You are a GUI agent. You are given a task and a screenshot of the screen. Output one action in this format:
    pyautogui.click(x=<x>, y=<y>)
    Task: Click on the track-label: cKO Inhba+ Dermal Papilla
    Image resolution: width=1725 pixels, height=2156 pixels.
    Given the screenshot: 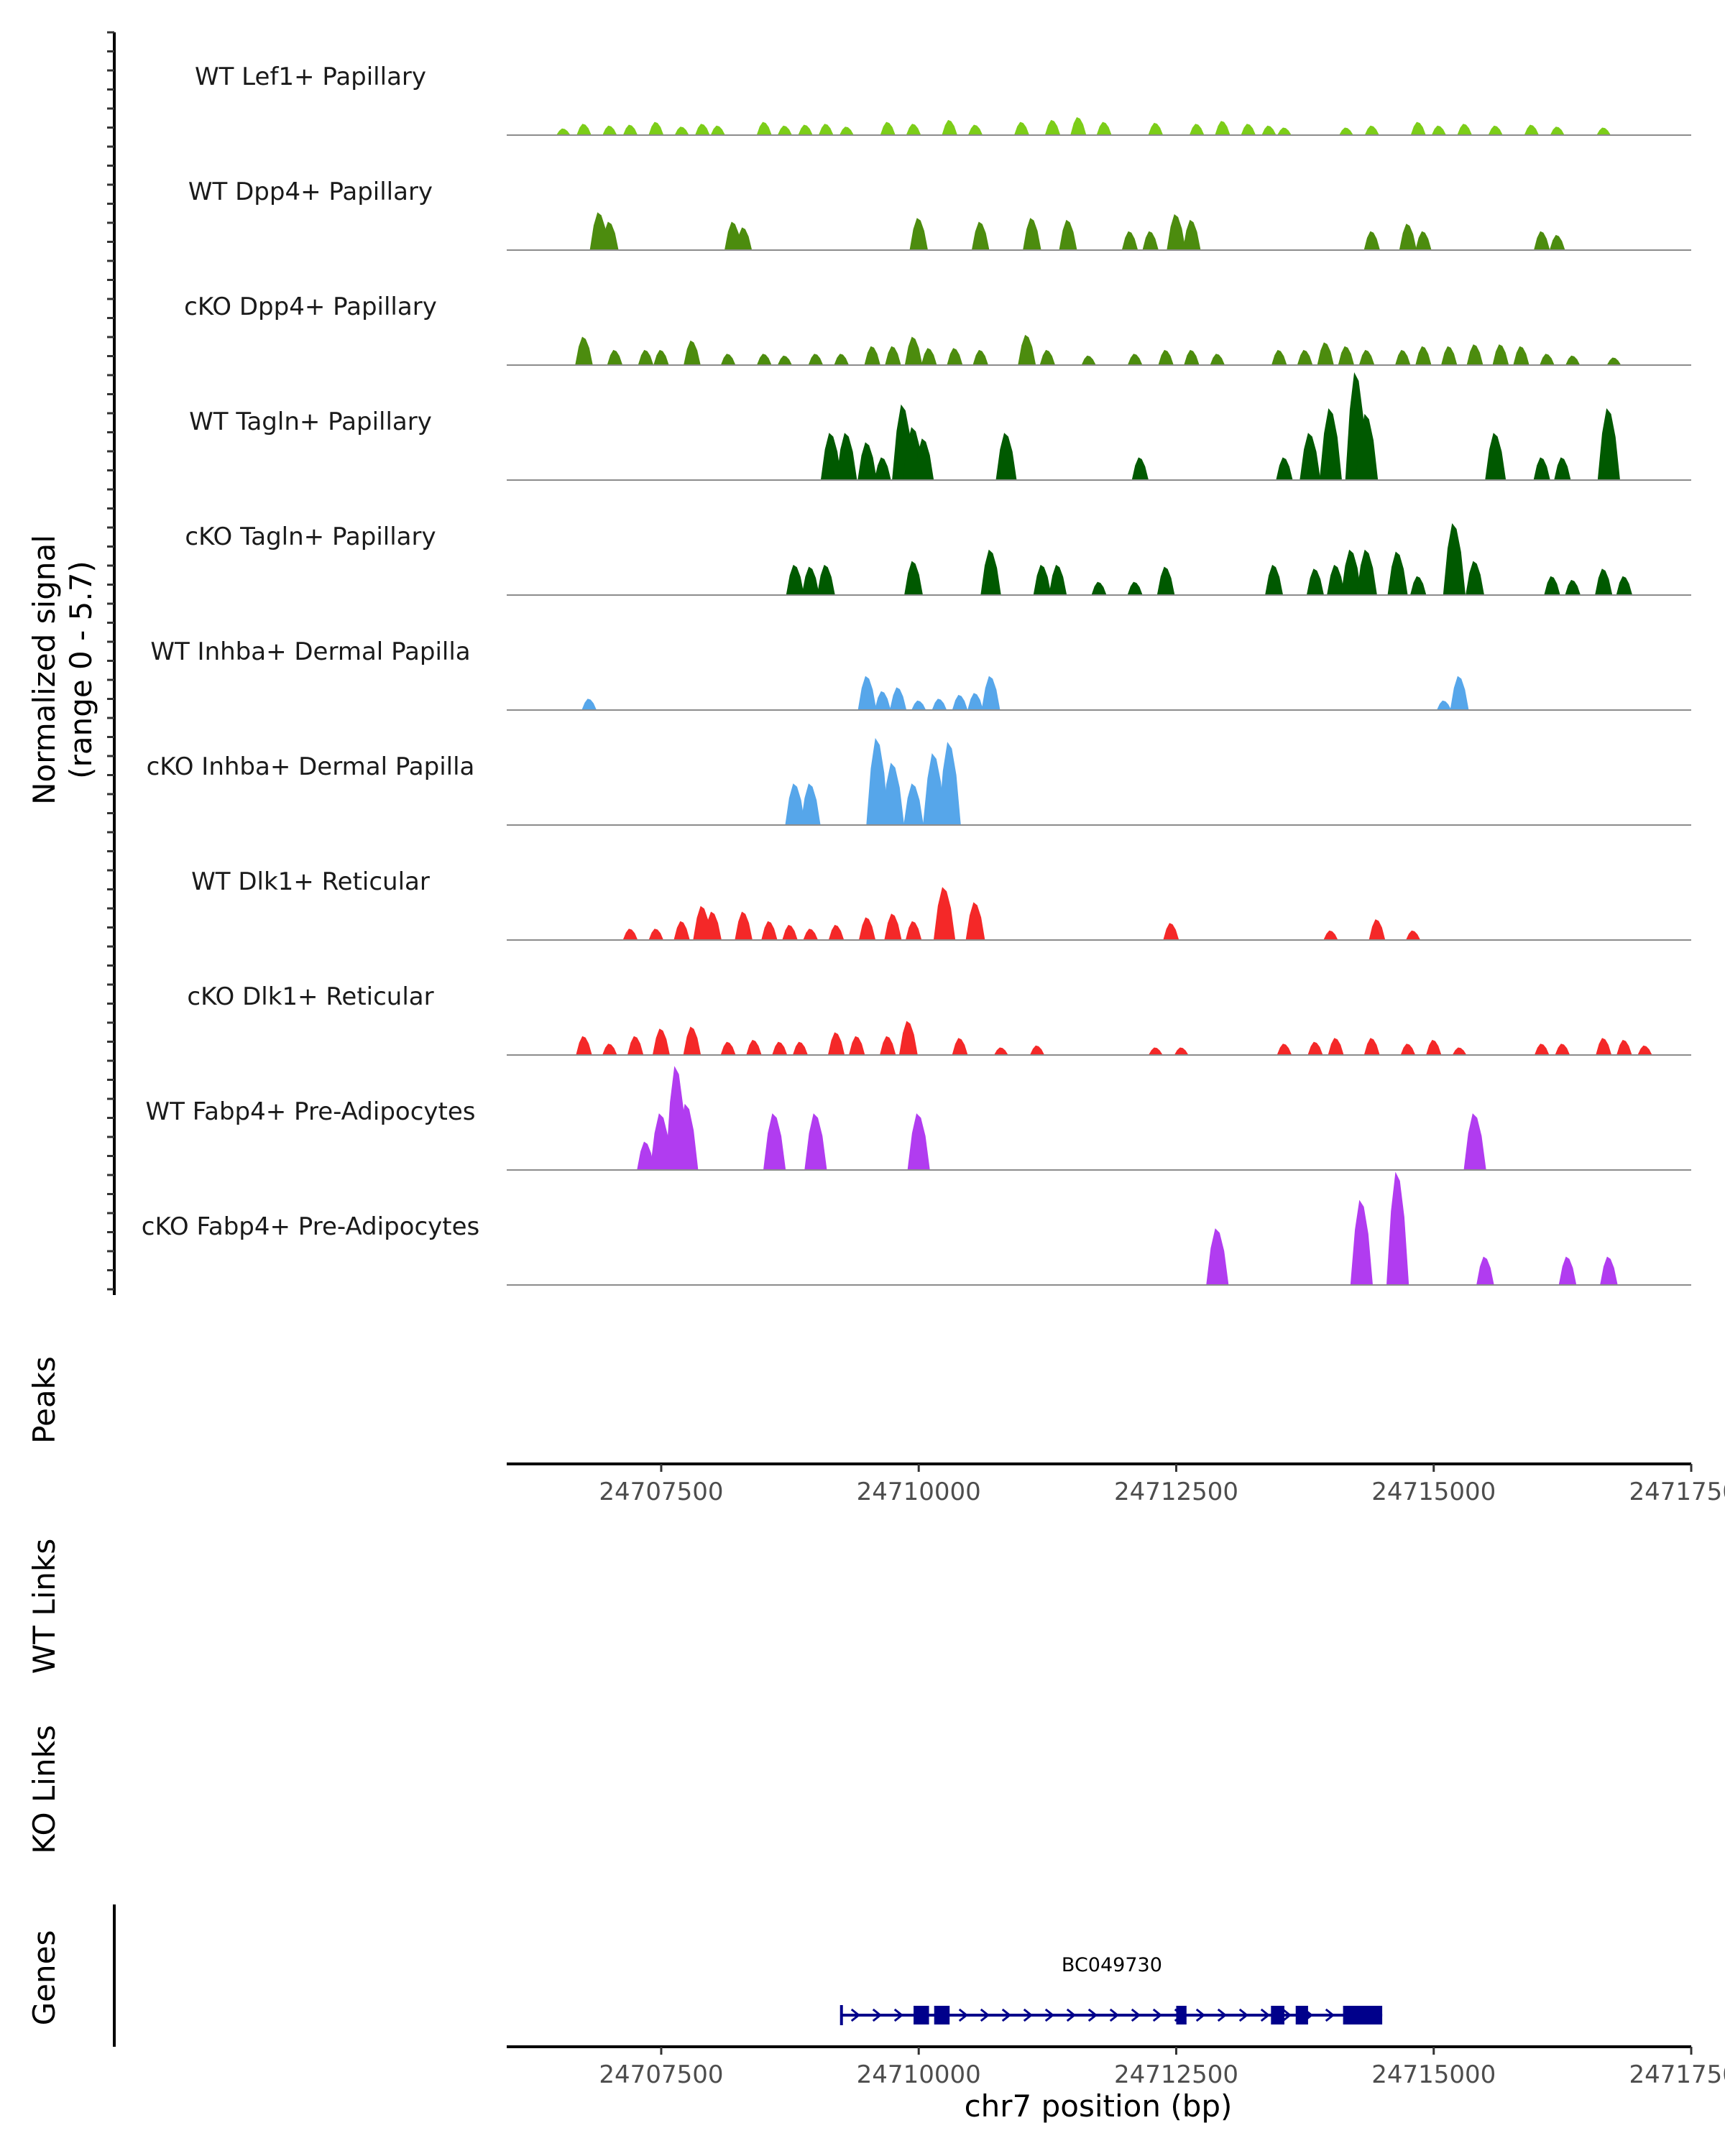 What is the action you would take?
    pyautogui.click(x=311, y=767)
    